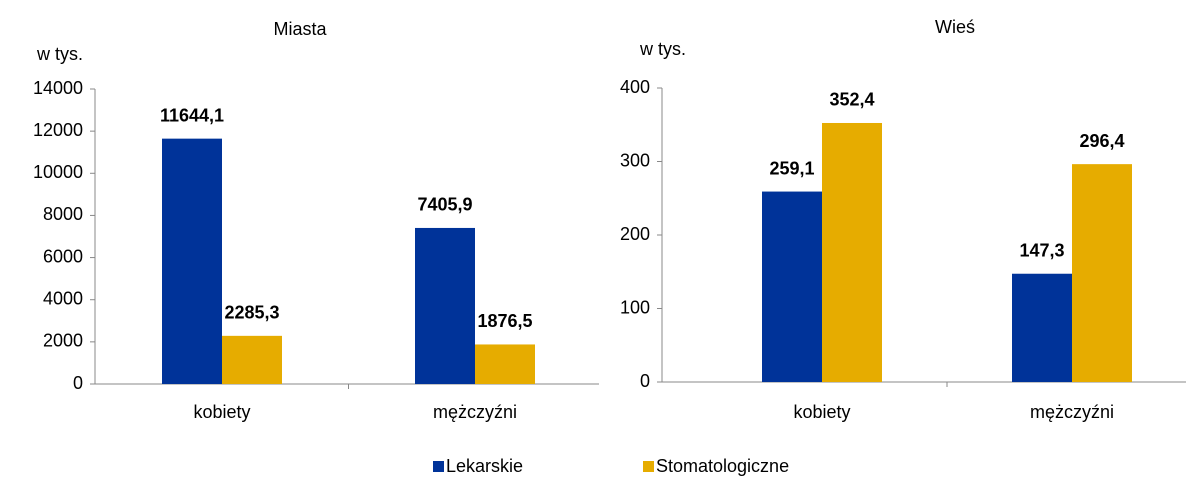 The height and width of the screenshot is (477, 1187). Describe the element at coordinates (635, 234) in the screenshot. I see `y-tick-label: 200` at that location.